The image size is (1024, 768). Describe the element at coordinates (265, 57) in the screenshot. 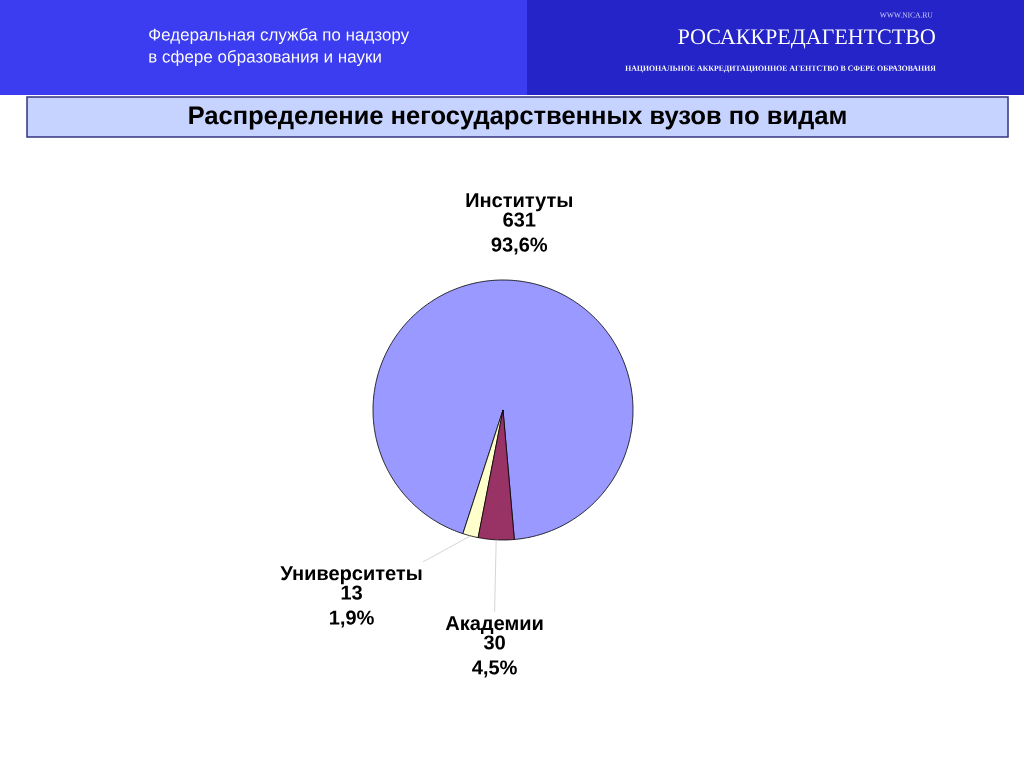

I see `text: в сфере образования и науки` at that location.